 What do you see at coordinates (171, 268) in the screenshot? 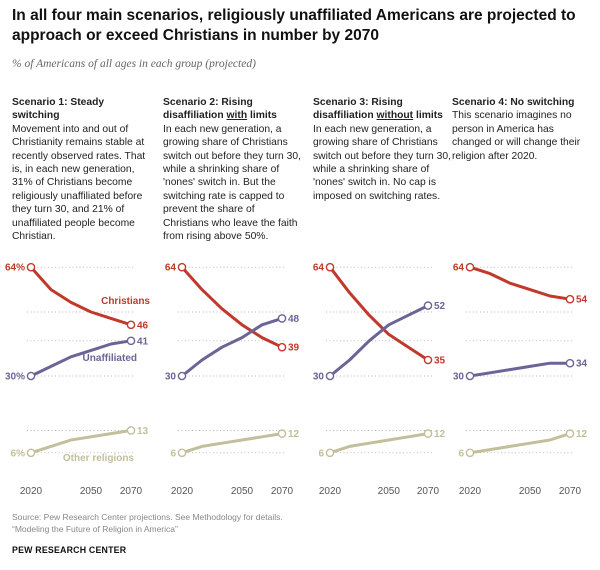
I see `panel-2-christians-start-label: 64` at bounding box center [171, 268].